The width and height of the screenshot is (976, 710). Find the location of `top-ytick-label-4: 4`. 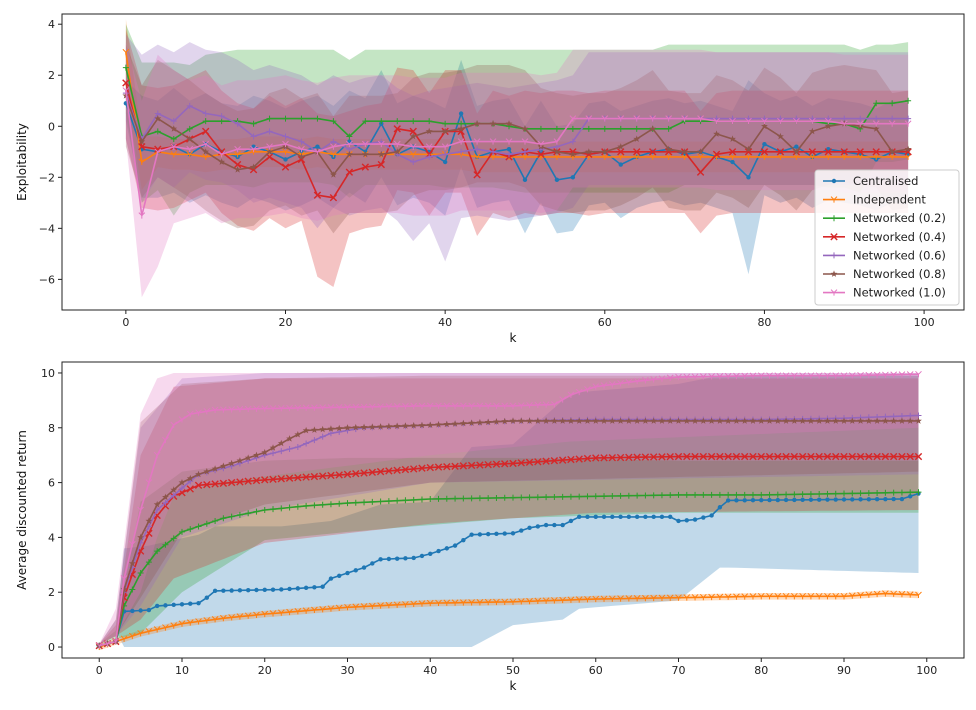

top-ytick-label-4: 4 is located at coordinates (51, 24).